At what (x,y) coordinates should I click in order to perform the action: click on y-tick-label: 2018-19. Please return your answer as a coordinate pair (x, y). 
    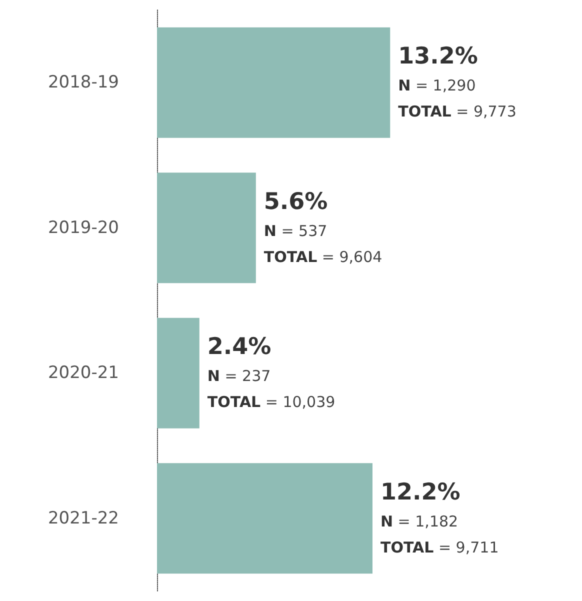
    Looking at the image, I should click on (83, 82).